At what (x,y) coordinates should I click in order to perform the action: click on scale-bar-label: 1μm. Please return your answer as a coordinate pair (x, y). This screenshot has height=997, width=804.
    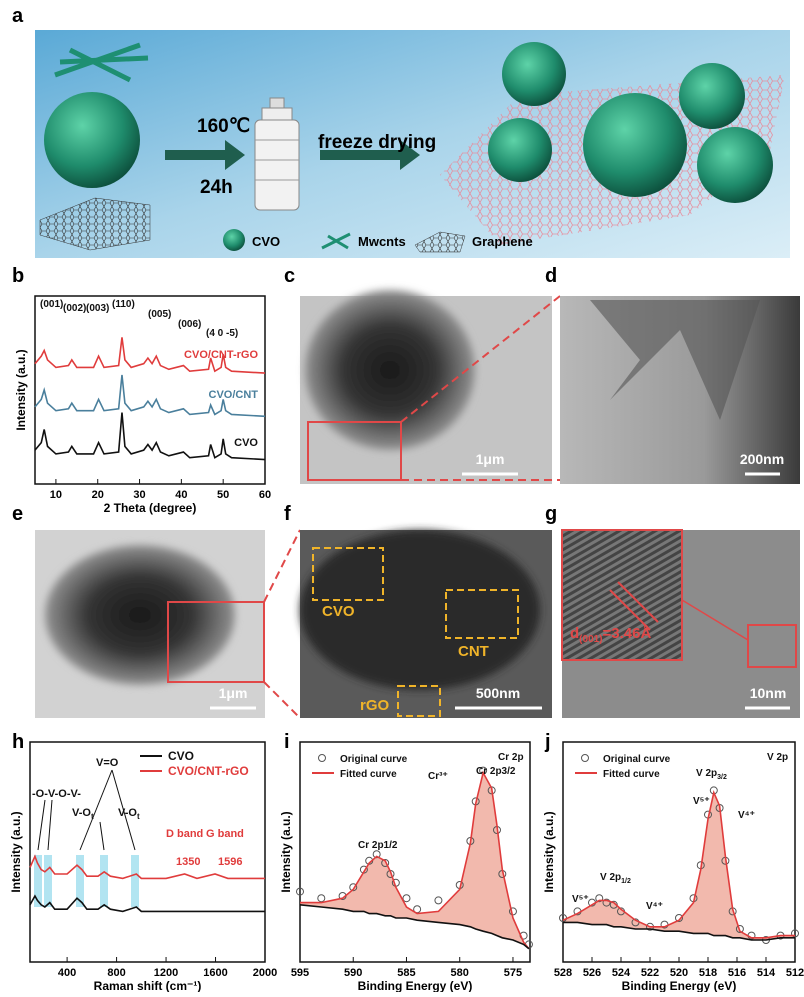
    Looking at the image, I should click on (490, 459).